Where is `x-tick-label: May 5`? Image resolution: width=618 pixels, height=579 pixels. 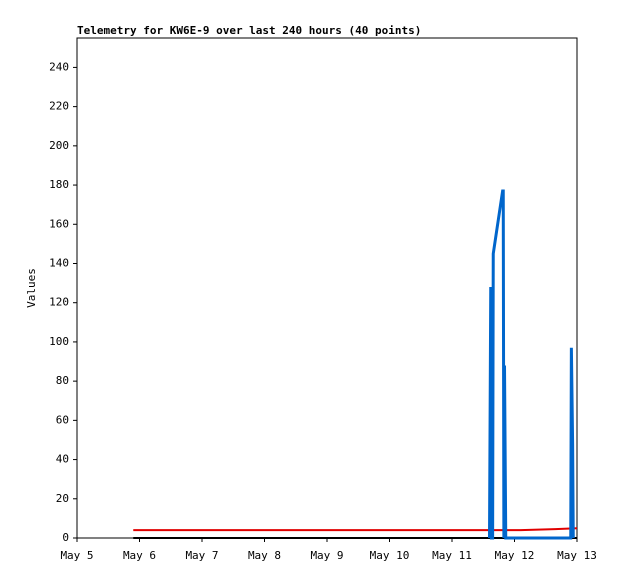
x-tick-label: May 5 is located at coordinates (76, 555).